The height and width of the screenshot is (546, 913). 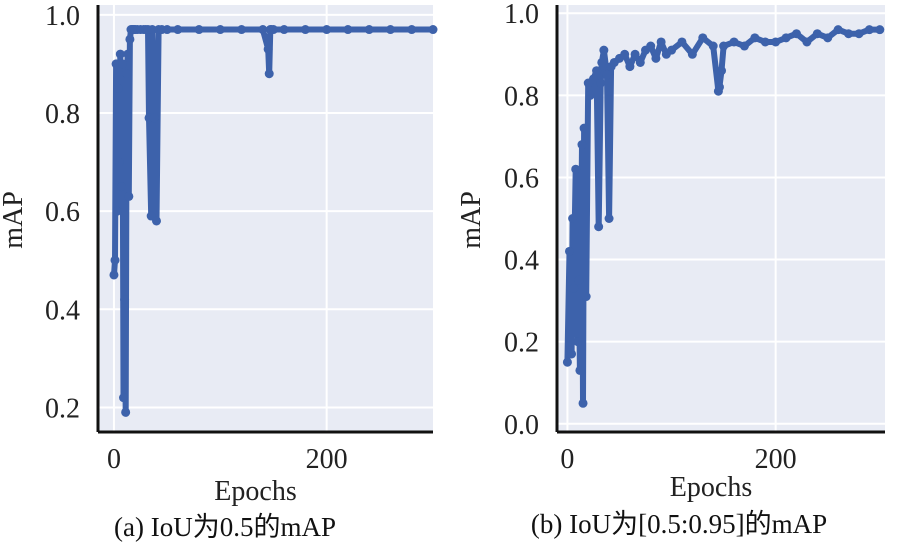 I want to click on chart-caption: (b) IoU为[0.5:0.95]的mAP, so click(x=679, y=524).